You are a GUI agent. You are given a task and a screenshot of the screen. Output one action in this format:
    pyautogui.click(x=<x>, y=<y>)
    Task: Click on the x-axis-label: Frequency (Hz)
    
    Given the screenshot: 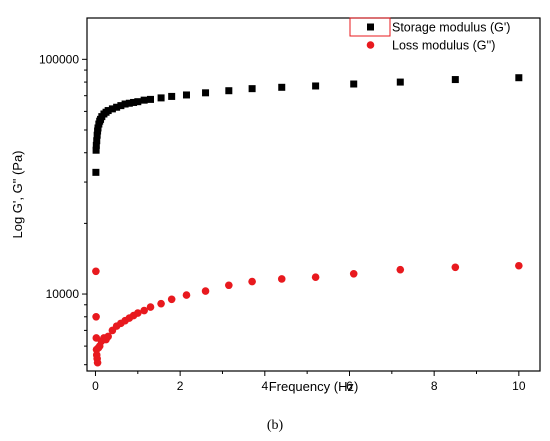 What is the action you would take?
    pyautogui.click(x=314, y=386)
    